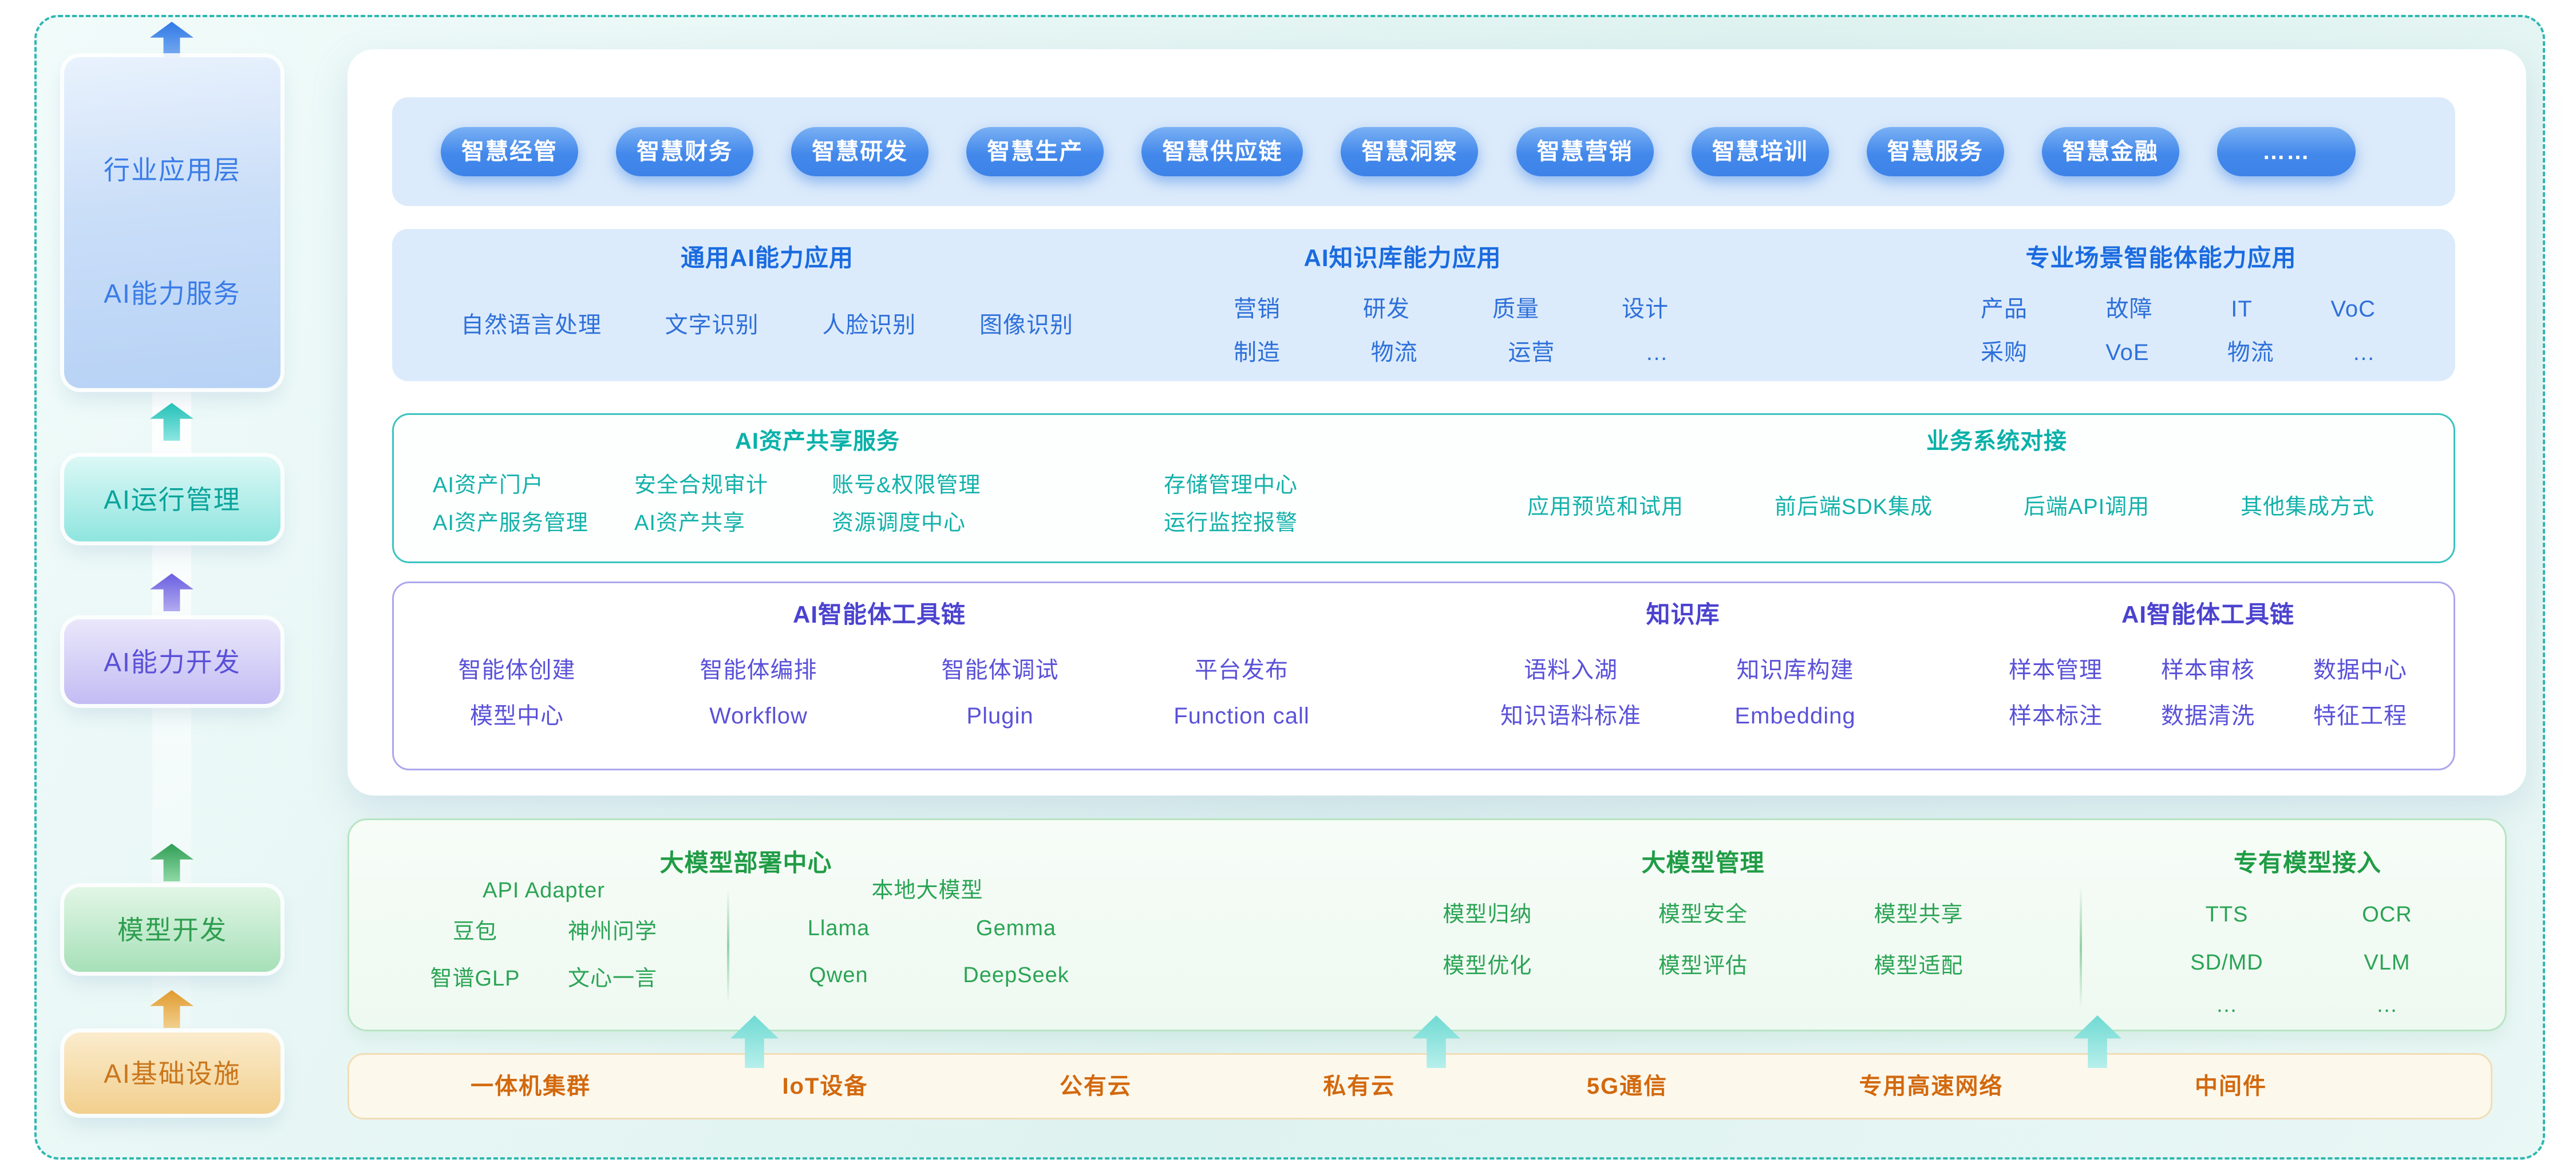  What do you see at coordinates (728, 946) in the screenshot?
I see `deploy-divider` at bounding box center [728, 946].